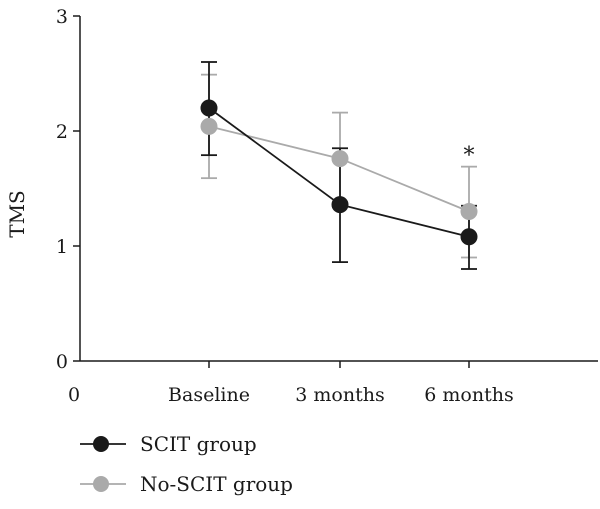 Image resolution: width=600 pixels, height=509 pixels. What do you see at coordinates (62, 17) in the screenshot?
I see `y-tick-label: 3` at bounding box center [62, 17].